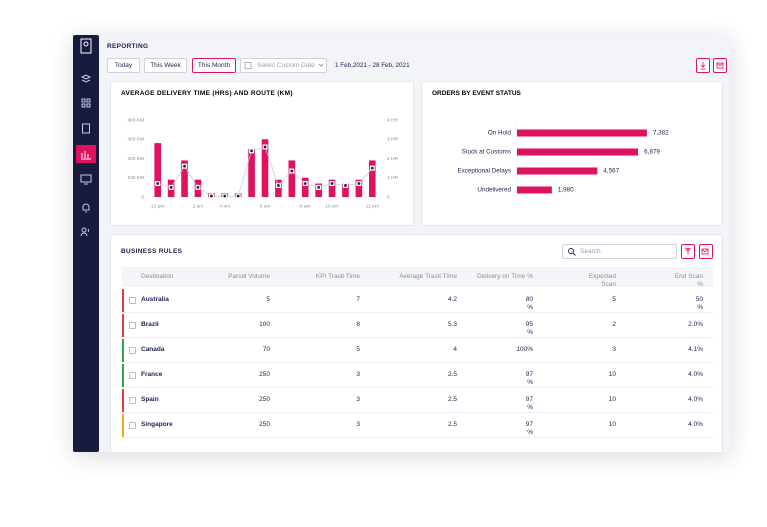 The width and height of the screenshot is (767, 527). I want to click on cell: 250, so click(264, 424).